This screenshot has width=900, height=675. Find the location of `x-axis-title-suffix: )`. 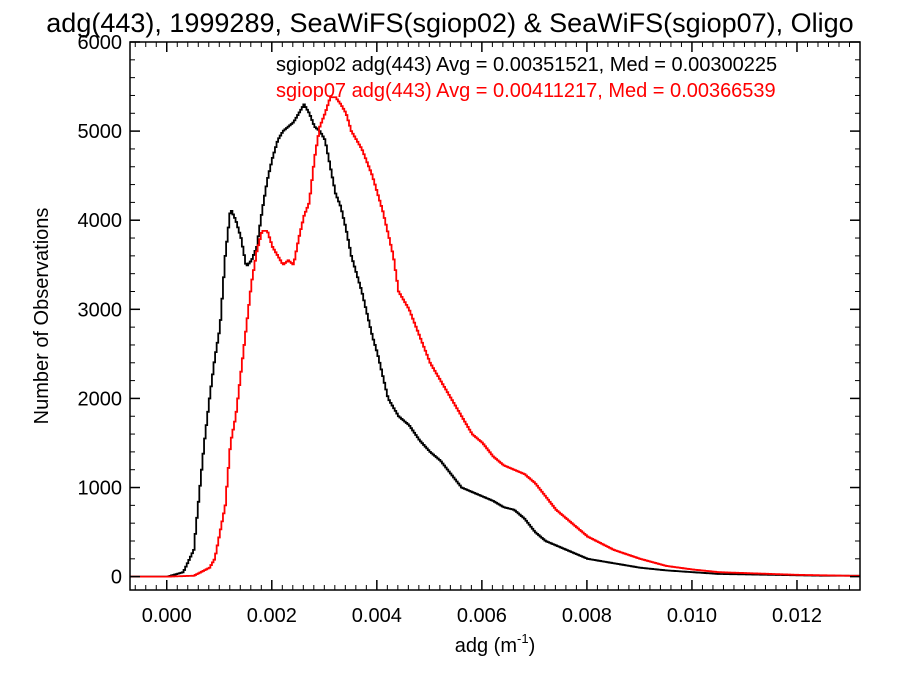

x-axis-title-suffix: ) is located at coordinates (532, 646).